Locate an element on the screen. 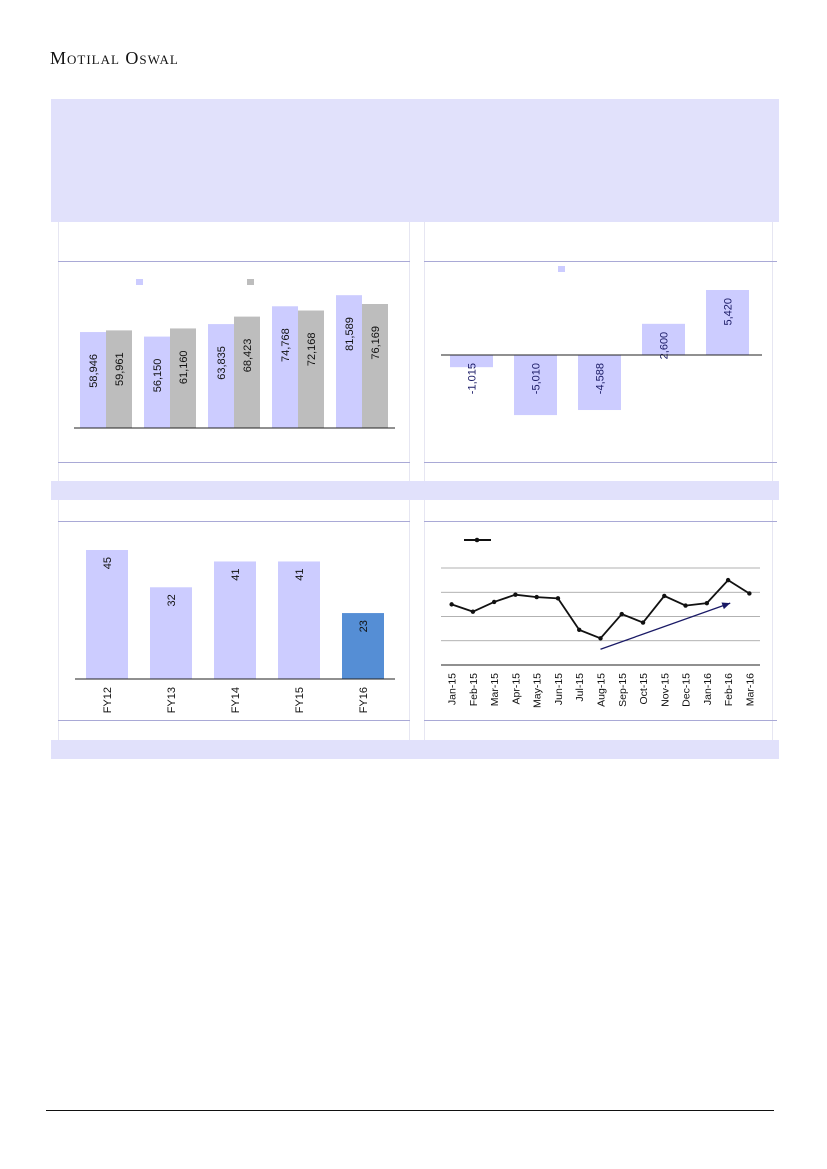 The height and width of the screenshot is (1169, 827). x-tick-label: FY12 is located at coordinates (108, 700).